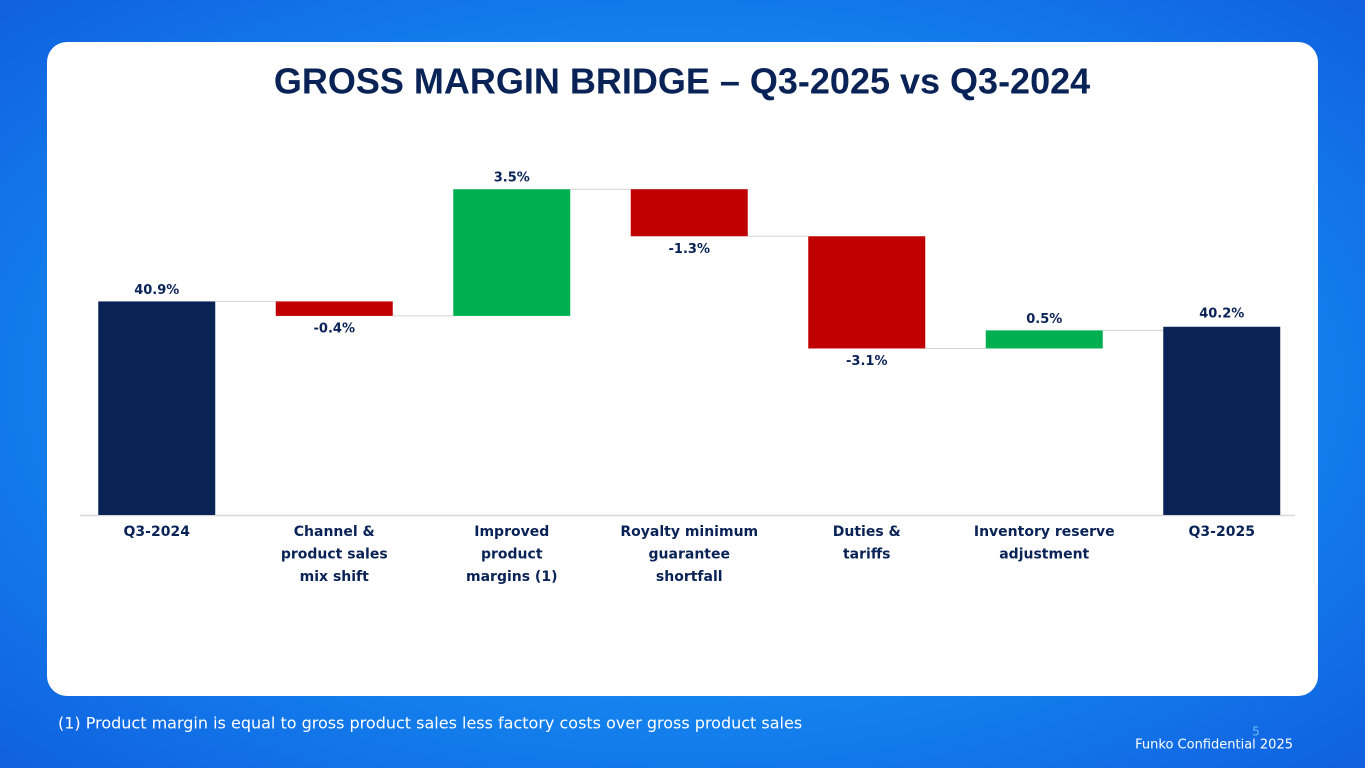 Image resolution: width=1365 pixels, height=768 pixels. Describe the element at coordinates (334, 554) in the screenshot. I see `x-tick-label: Channel & product sales mix shift` at that location.